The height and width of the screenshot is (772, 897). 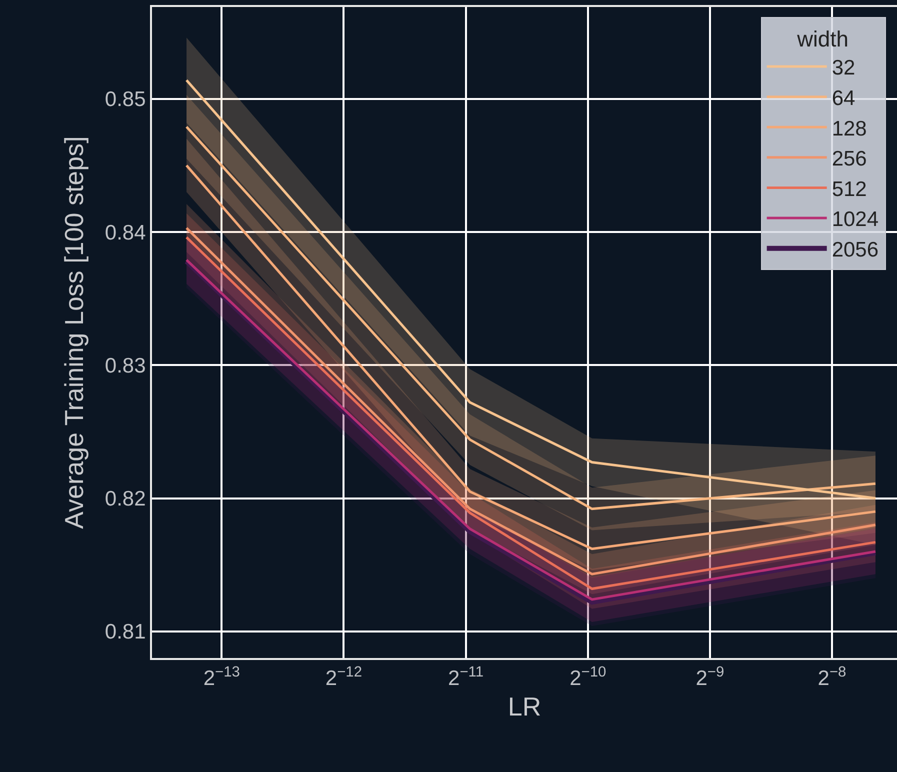 I want to click on x-tick-label: 2$^{−11}$, so click(x=466, y=677).